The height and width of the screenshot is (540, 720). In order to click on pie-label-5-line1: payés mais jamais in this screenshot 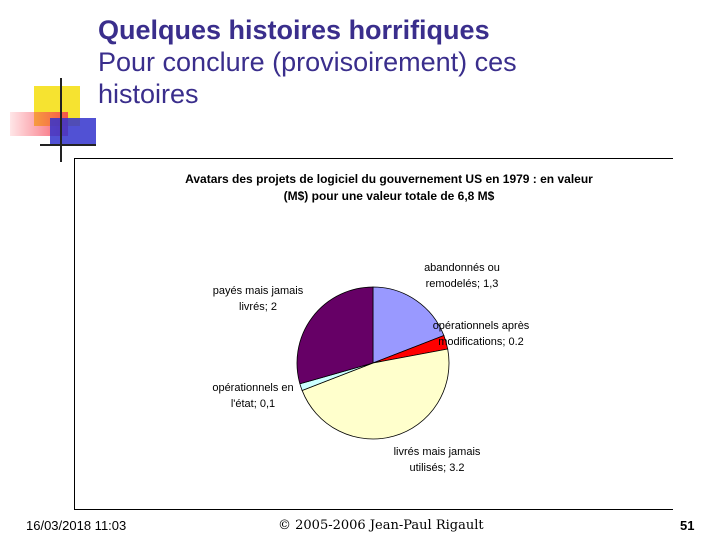, I will do `click(258, 291)`.